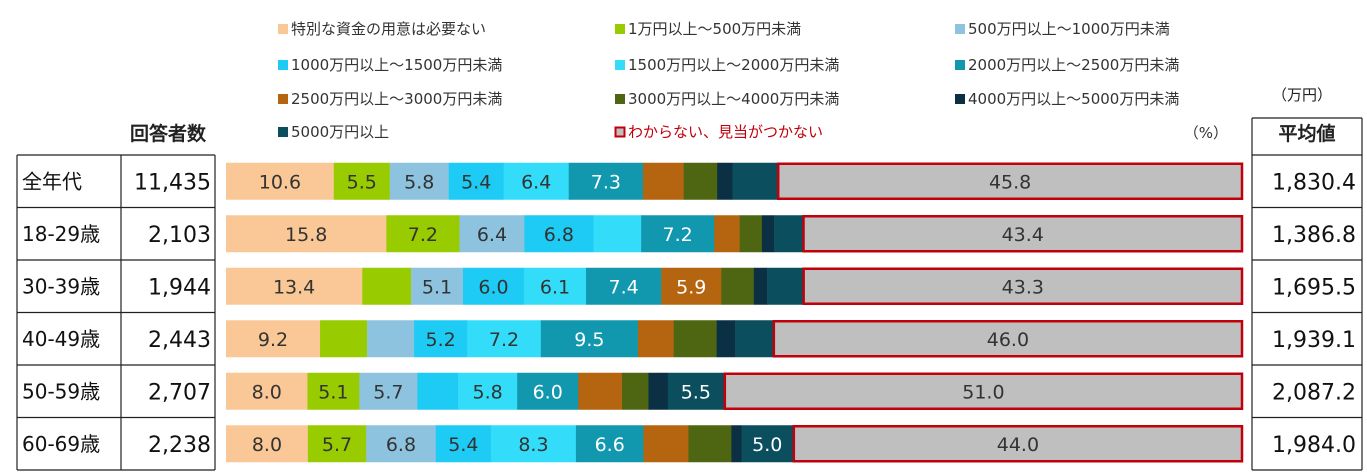 This screenshot has width=1367, height=473. I want to click on average-unit-label: （万円）, so click(1302, 95).